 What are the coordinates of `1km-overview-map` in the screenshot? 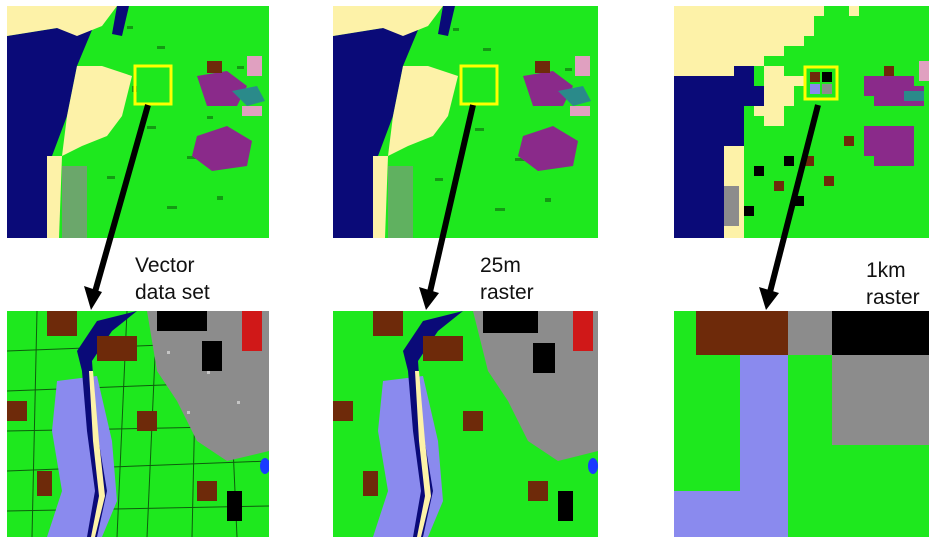 It's located at (801, 122).